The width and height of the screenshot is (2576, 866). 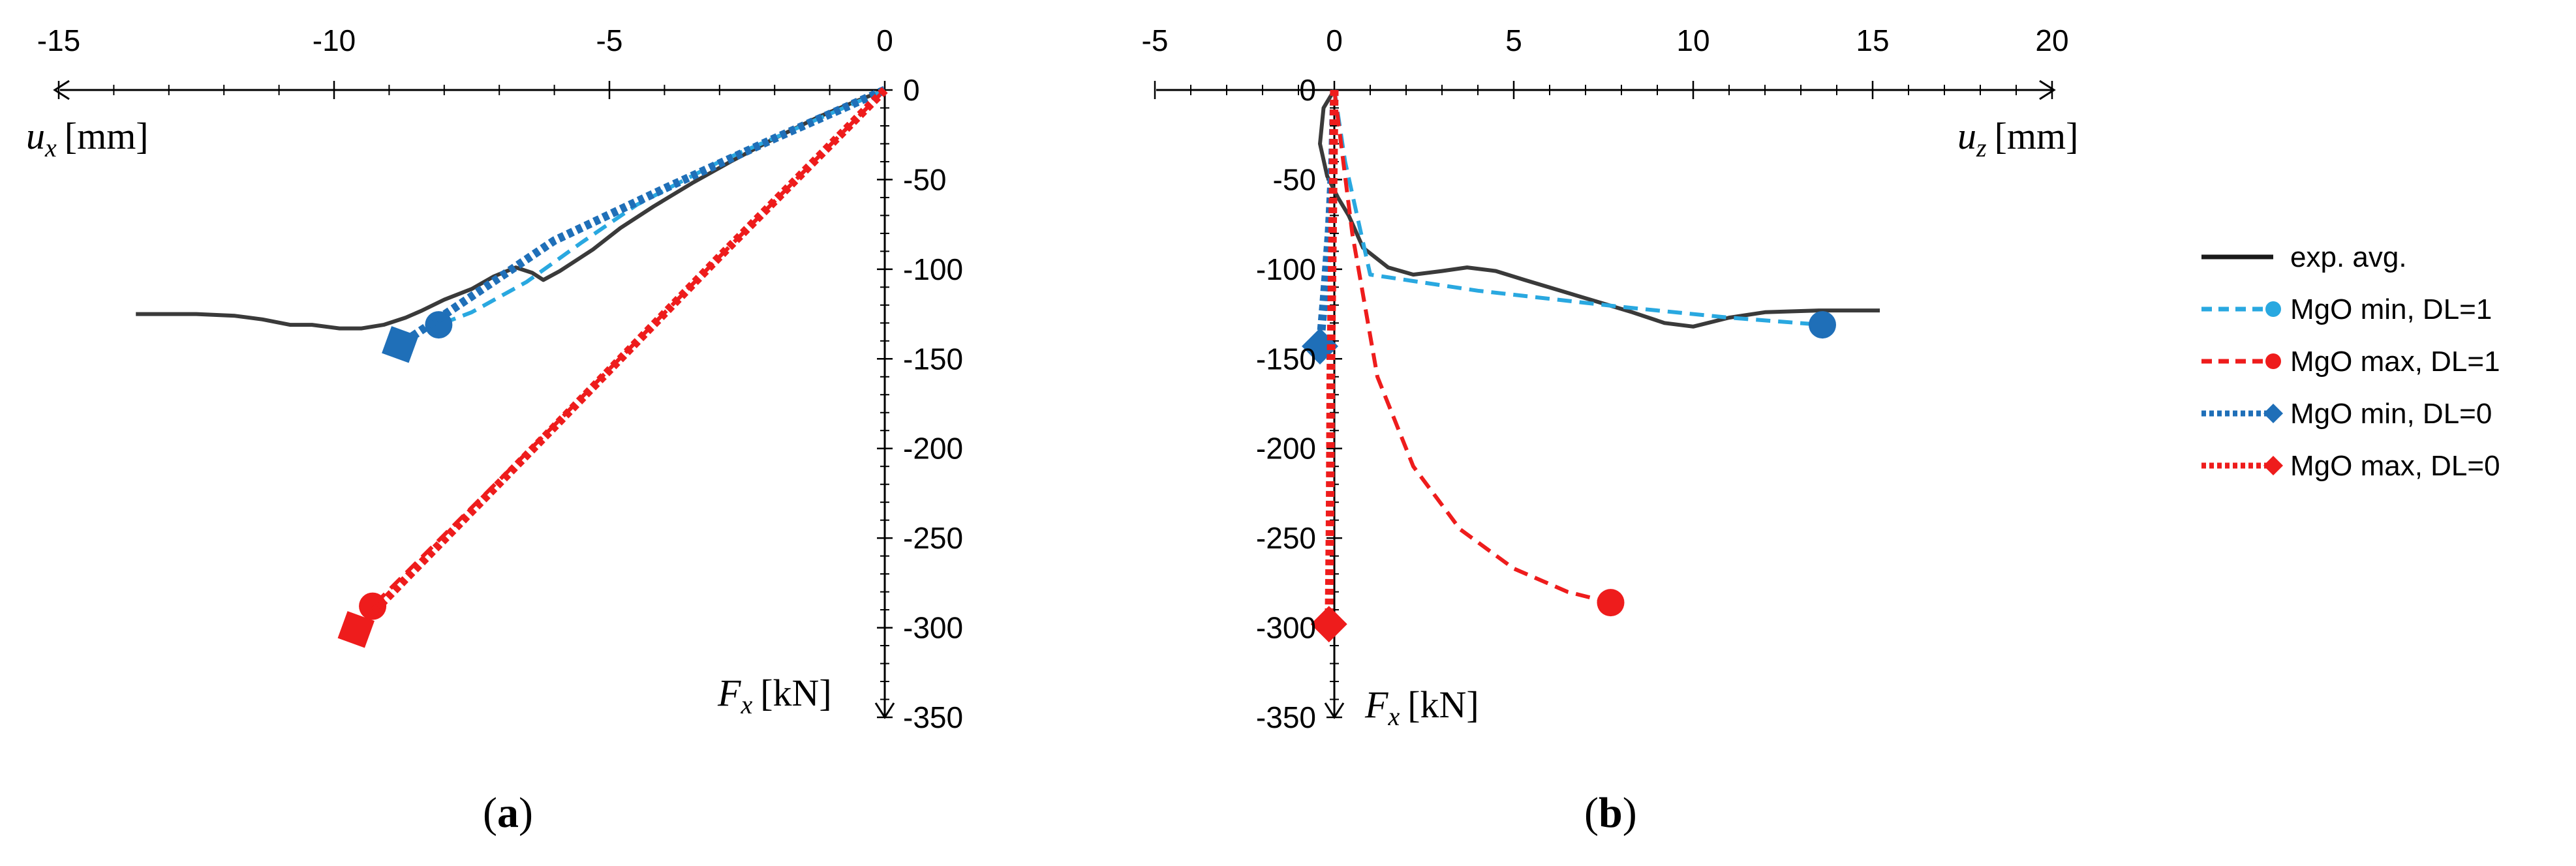 I want to click on x-tick-label: 20, so click(x=2051, y=40).